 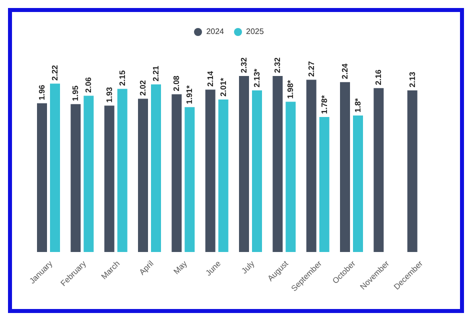 I want to click on data-label: 1.93, so click(x=109, y=94).